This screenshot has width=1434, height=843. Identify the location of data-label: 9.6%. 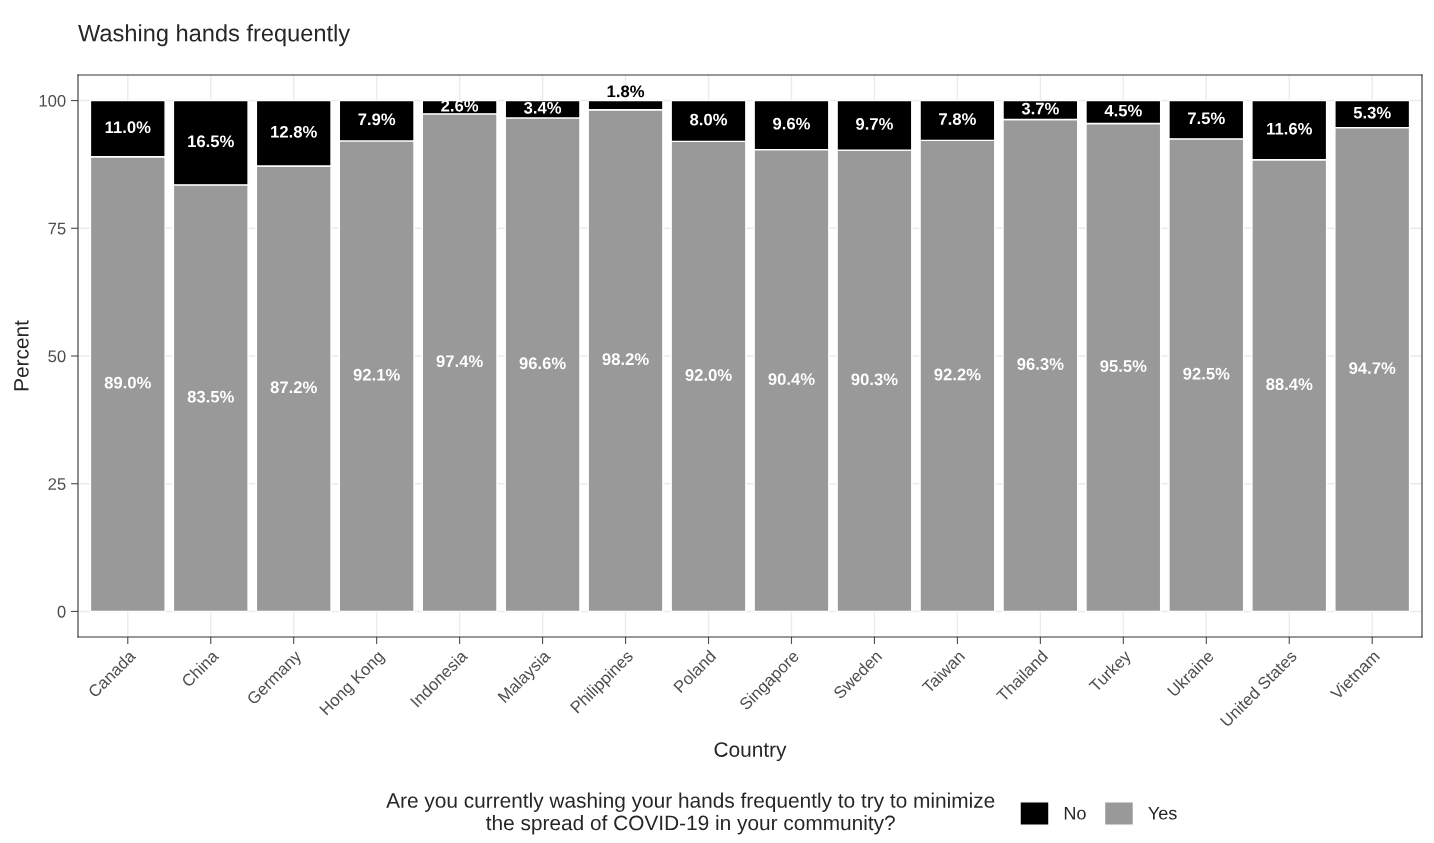
(792, 123).